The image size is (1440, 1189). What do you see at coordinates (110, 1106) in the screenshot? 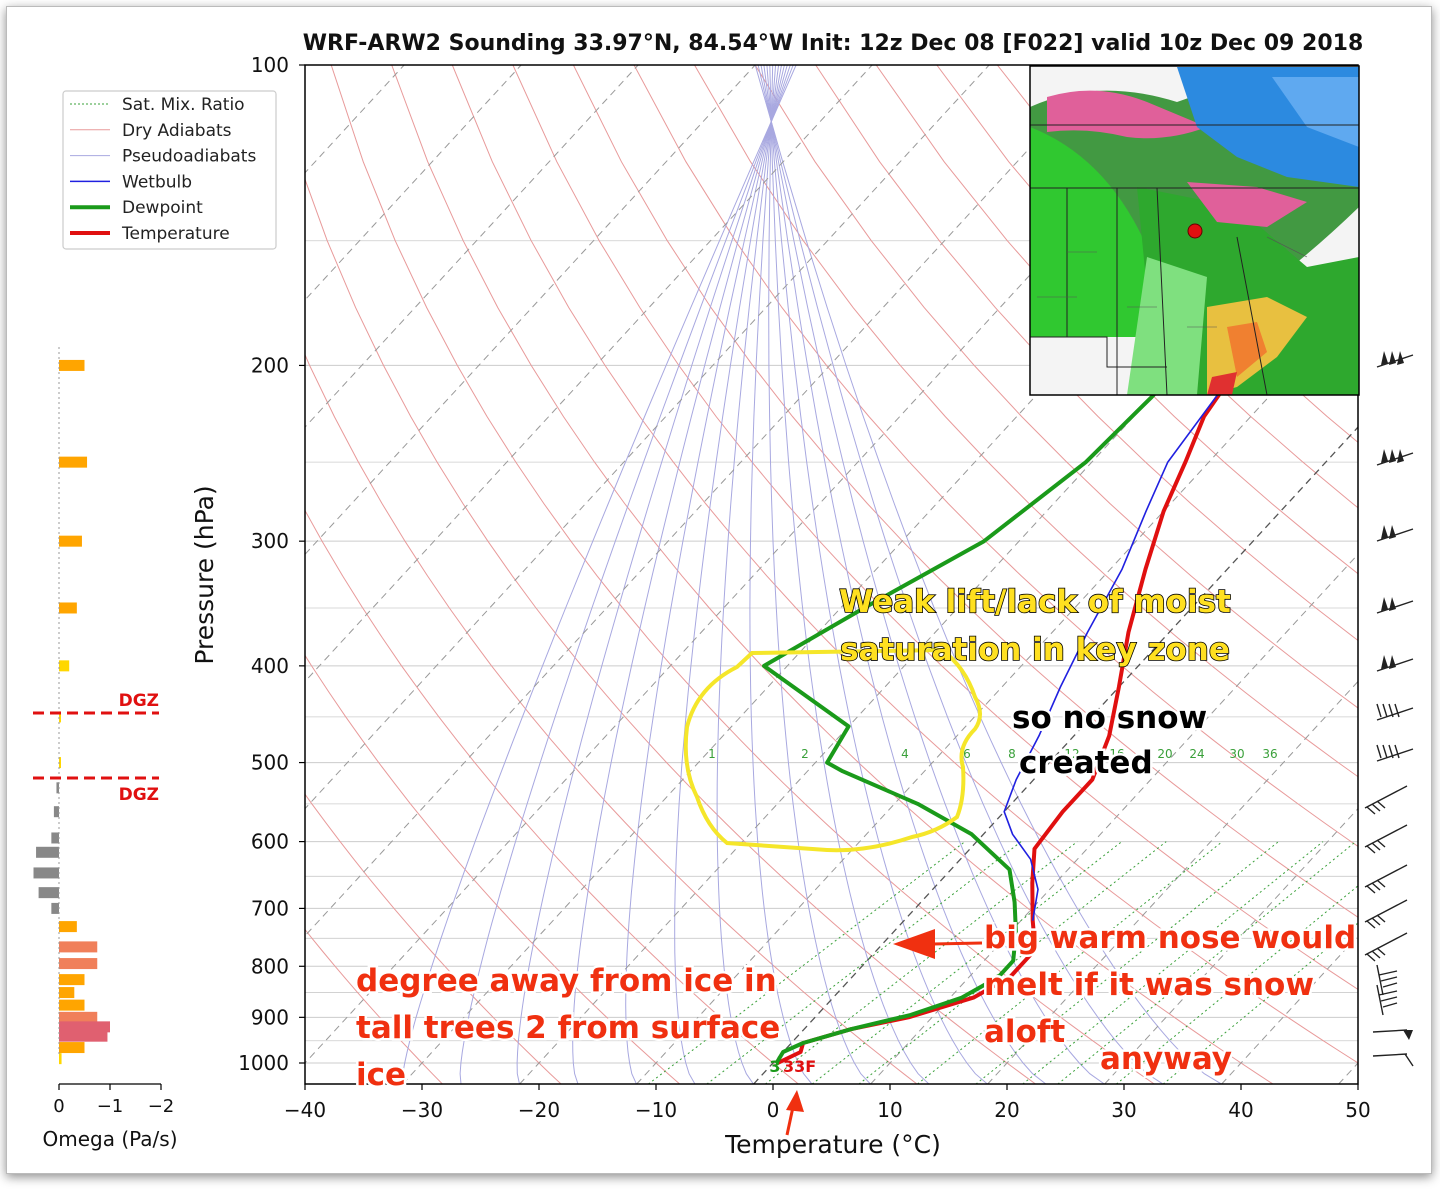
I see `omega-tick-label: −1` at bounding box center [110, 1106].